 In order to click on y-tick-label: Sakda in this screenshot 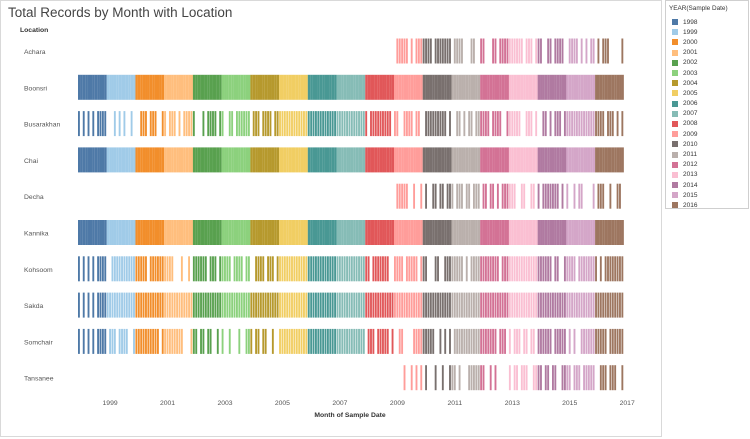, I will do `click(33, 306)`.